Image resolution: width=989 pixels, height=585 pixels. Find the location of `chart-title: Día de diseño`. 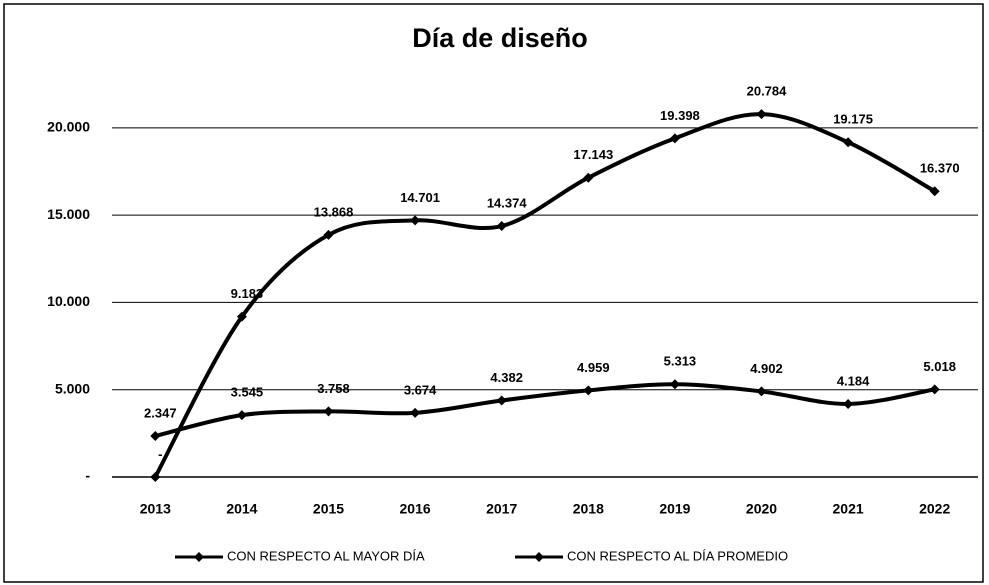

chart-title: Día de diseño is located at coordinates (500, 38).